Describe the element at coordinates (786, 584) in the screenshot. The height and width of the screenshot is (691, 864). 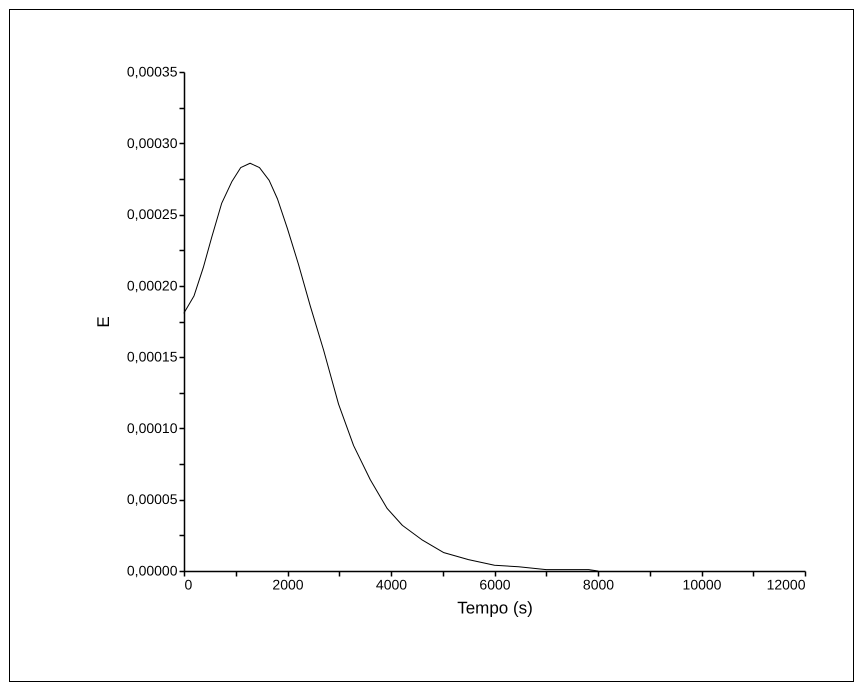
I see `x-tick-label: 12000` at that location.